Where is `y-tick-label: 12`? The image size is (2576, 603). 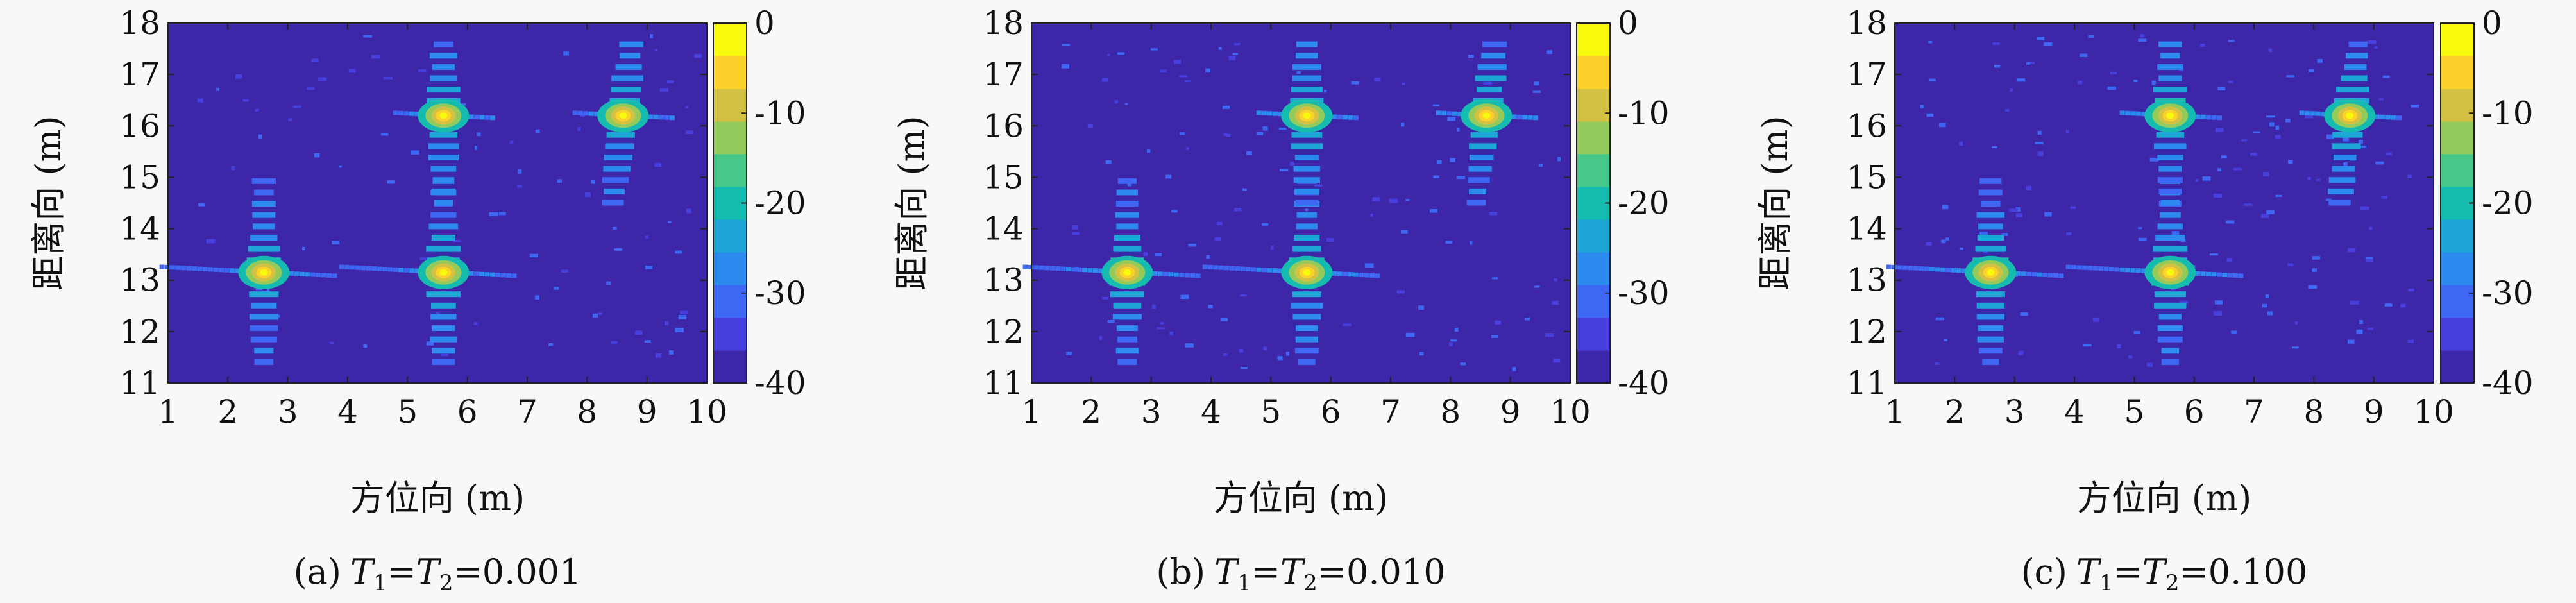
y-tick-label: 12 is located at coordinates (1866, 331).